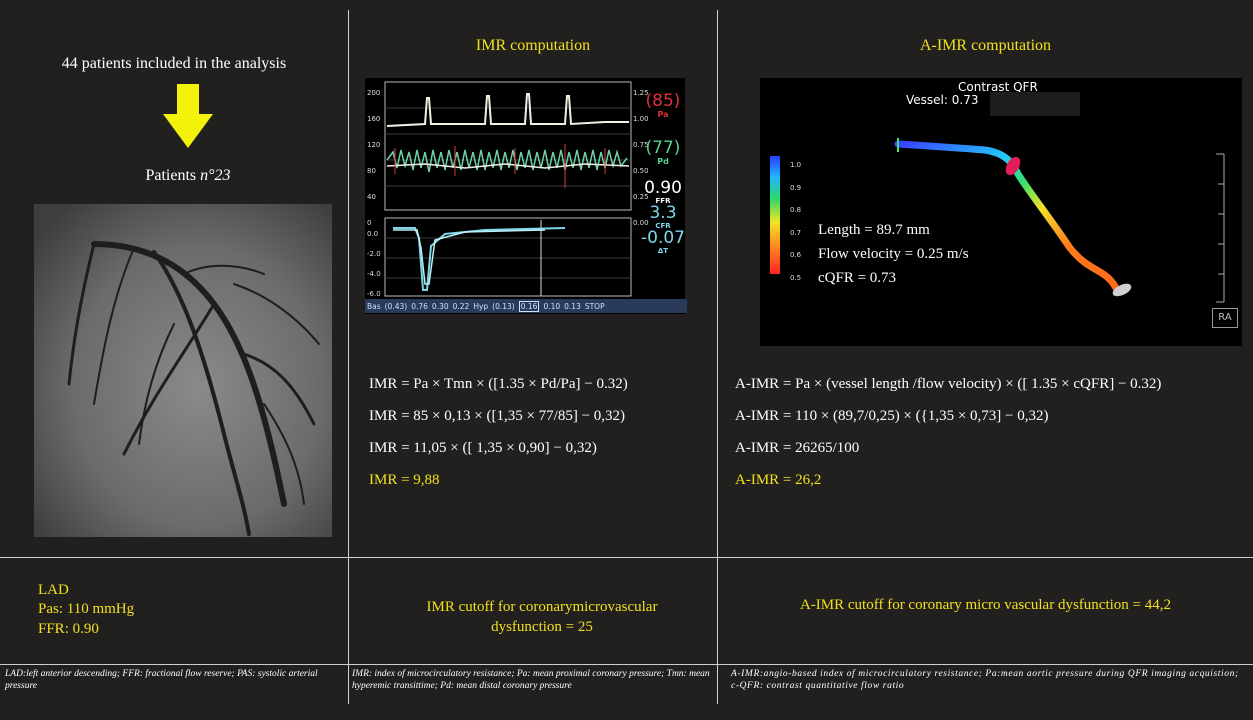 This screenshot has width=1253, height=720. I want to click on aimr-equation-3: A-IMR = 26265/100, so click(797, 448).